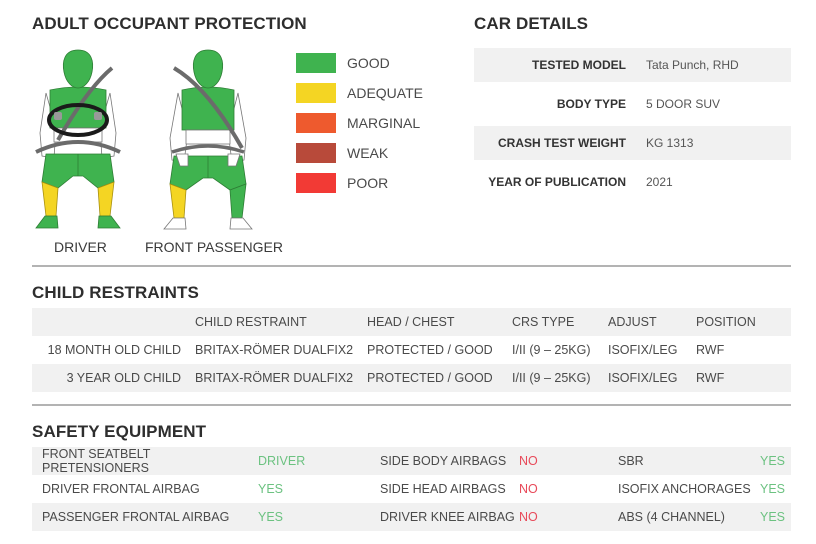 This screenshot has width=816, height=544. Describe the element at coordinates (316, 153) in the screenshot. I see `weak-swatch-icon` at that location.